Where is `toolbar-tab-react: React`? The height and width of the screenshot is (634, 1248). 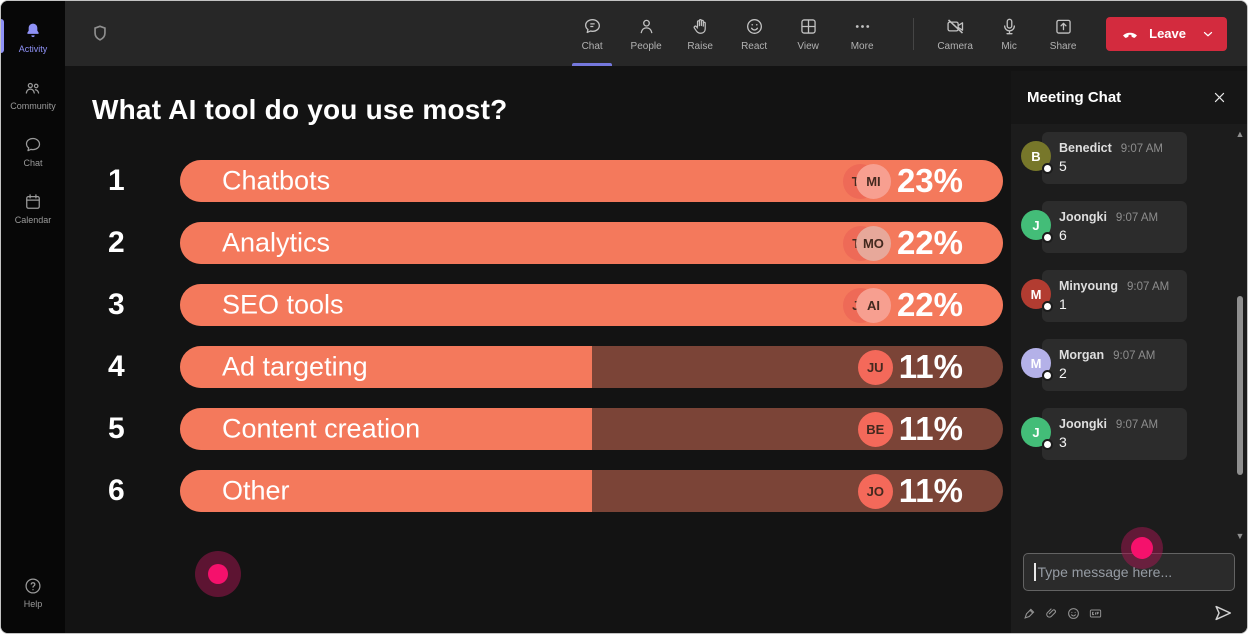 toolbar-tab-react: React is located at coordinates (754, 33).